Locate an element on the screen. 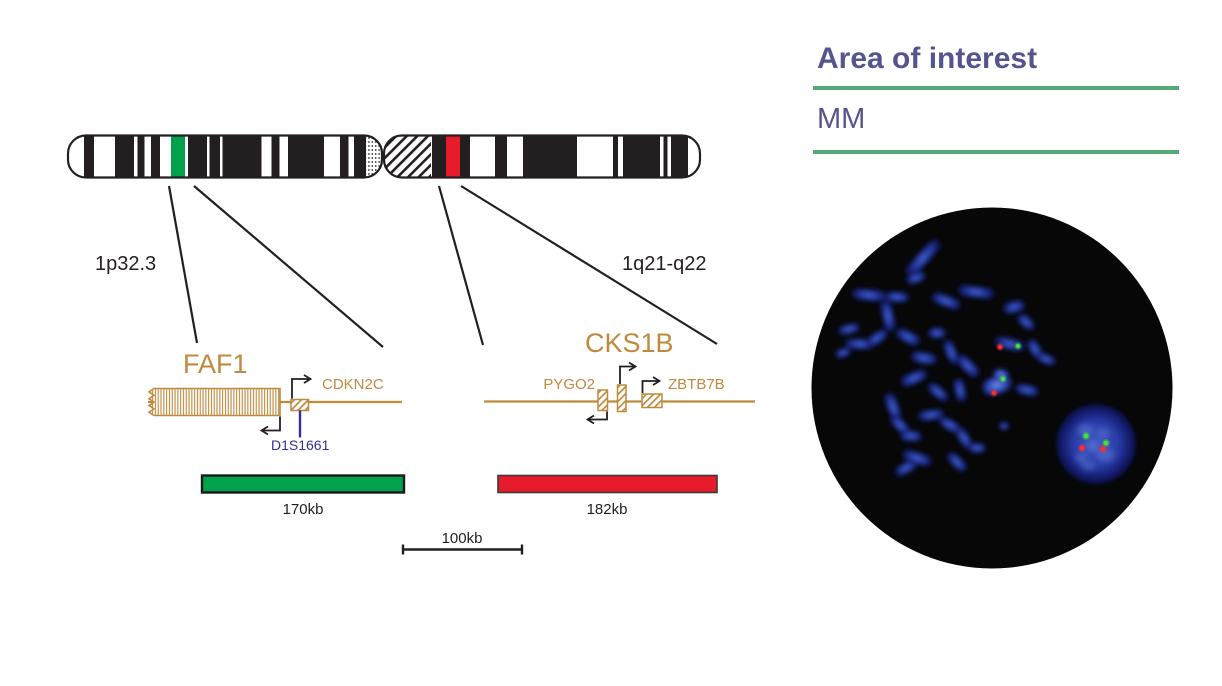 The width and height of the screenshot is (1222, 686). cdkn2c-transcription-arrow is located at coordinates (300, 389).